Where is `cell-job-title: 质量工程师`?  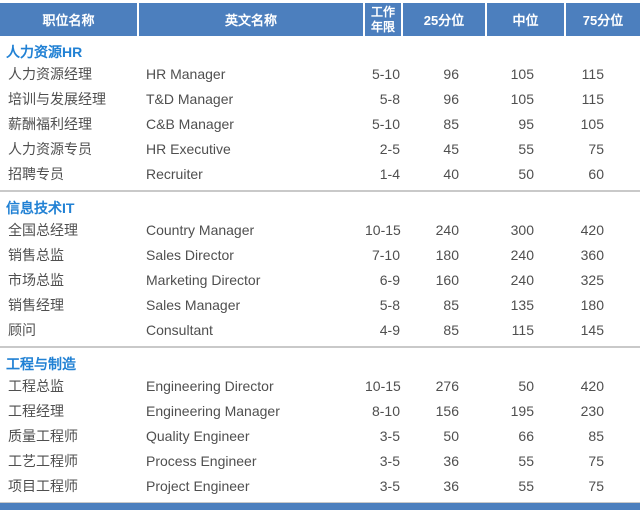
cell-job-title: 质量工程师 is located at coordinates (43, 436).